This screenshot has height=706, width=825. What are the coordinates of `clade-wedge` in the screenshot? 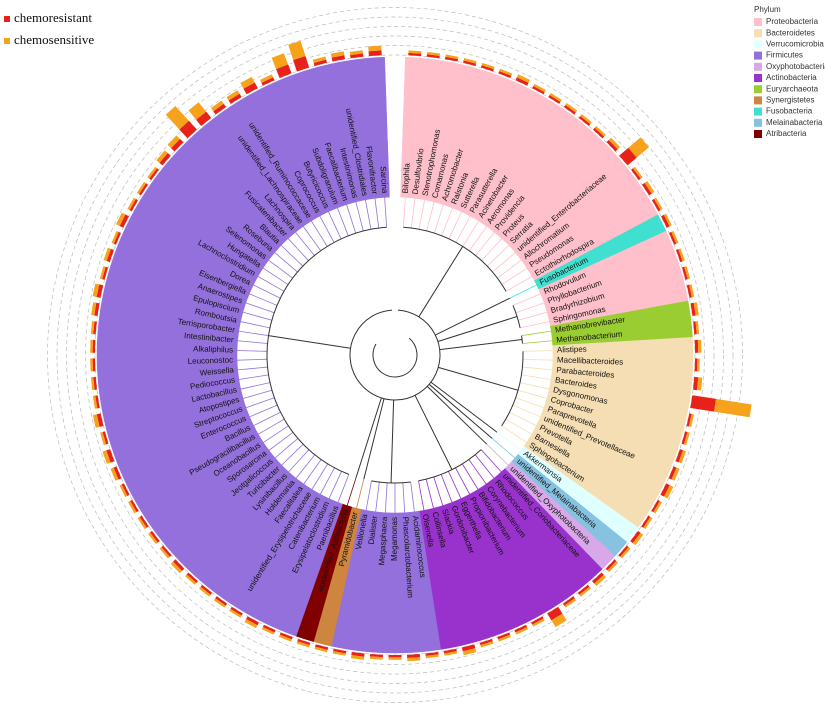 It's located at (378, 127).